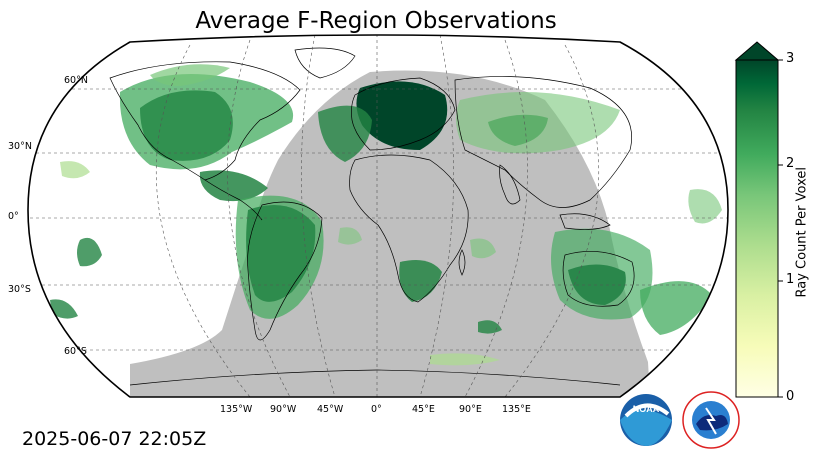 The height and width of the screenshot is (461, 820). What do you see at coordinates (283, 409) in the screenshot?
I see `lon-label-90w: 90°W` at bounding box center [283, 409].